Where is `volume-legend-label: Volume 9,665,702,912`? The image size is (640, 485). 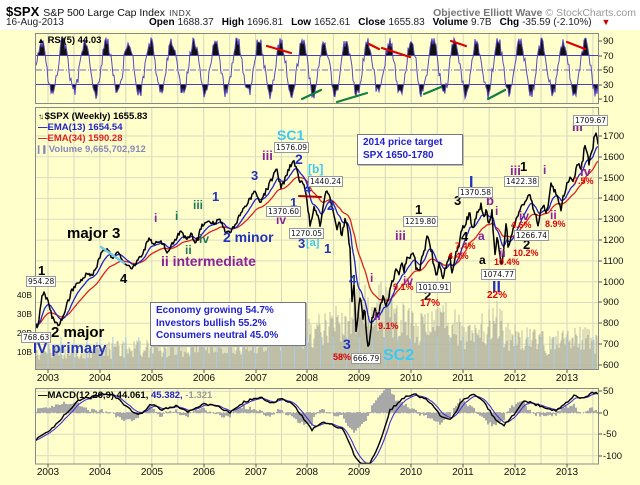 volume-legend-label: Volume 9,665,702,912 is located at coordinates (97, 149).